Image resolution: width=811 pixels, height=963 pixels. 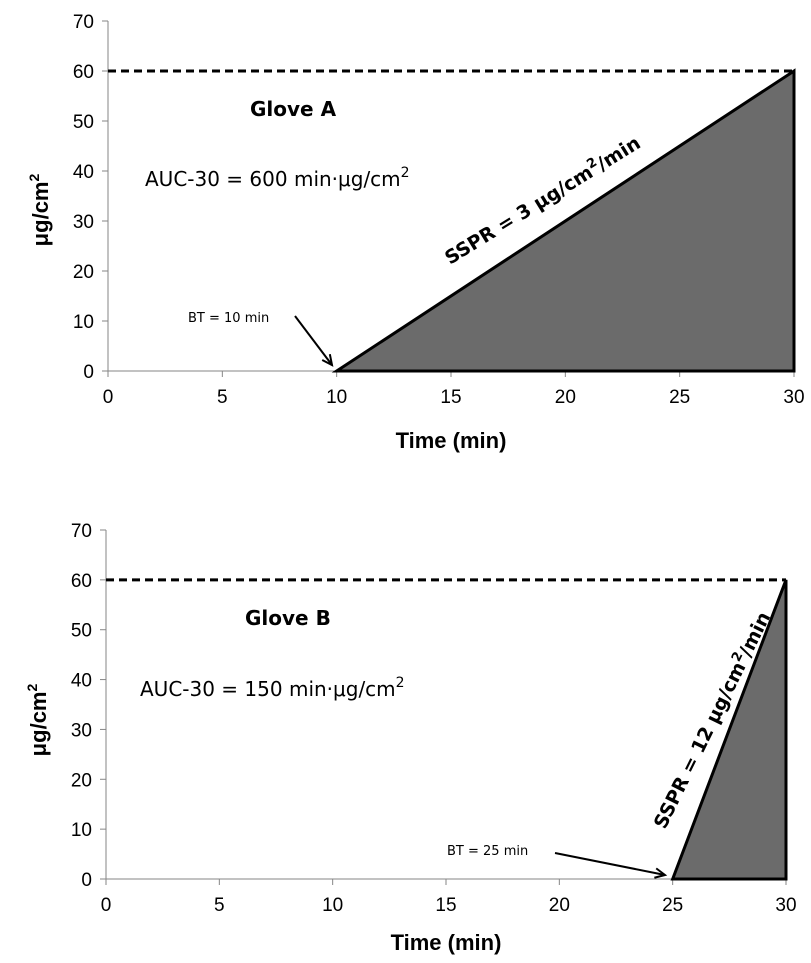 What do you see at coordinates (272, 688) in the screenshot?
I see `auc-label: AUC-30 = 150 min·μg/cm2​` at bounding box center [272, 688].